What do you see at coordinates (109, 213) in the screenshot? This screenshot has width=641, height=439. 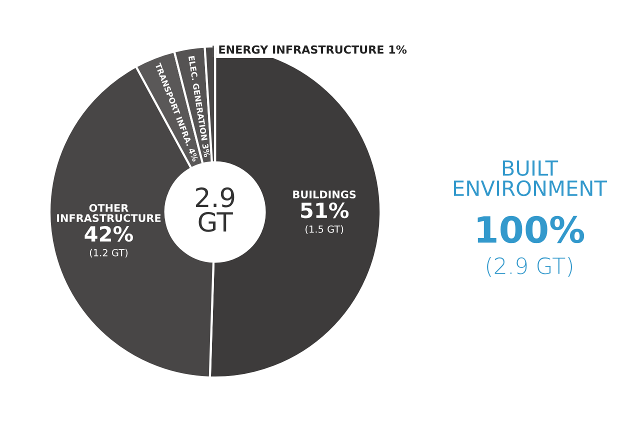 I see `slice-label: OTHER INFRASTRUCTURE` at bounding box center [109, 213].